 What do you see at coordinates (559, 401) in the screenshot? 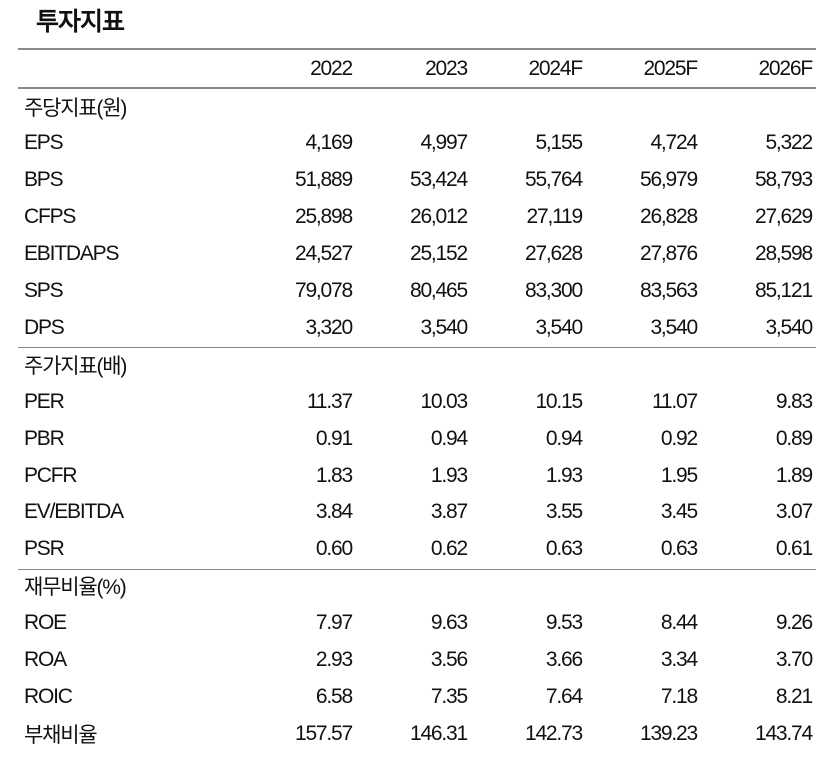
I see `table-cell: 10.15` at bounding box center [559, 401].